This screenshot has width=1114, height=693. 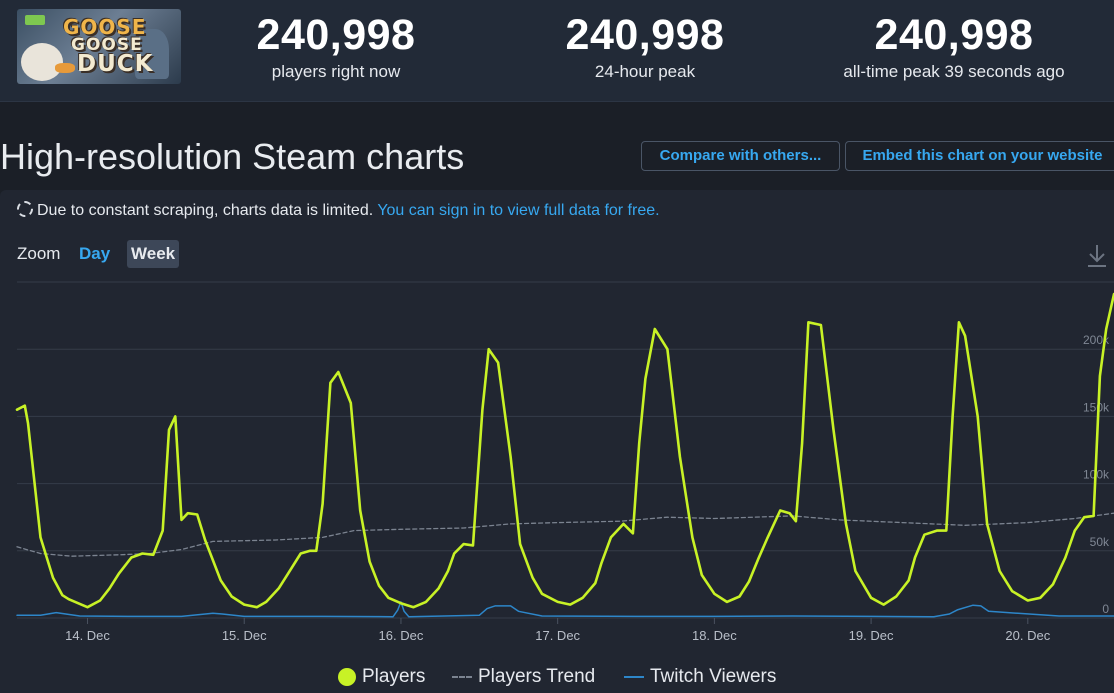 I want to click on stat-current-players: 240,998 players right now, so click(x=336, y=46).